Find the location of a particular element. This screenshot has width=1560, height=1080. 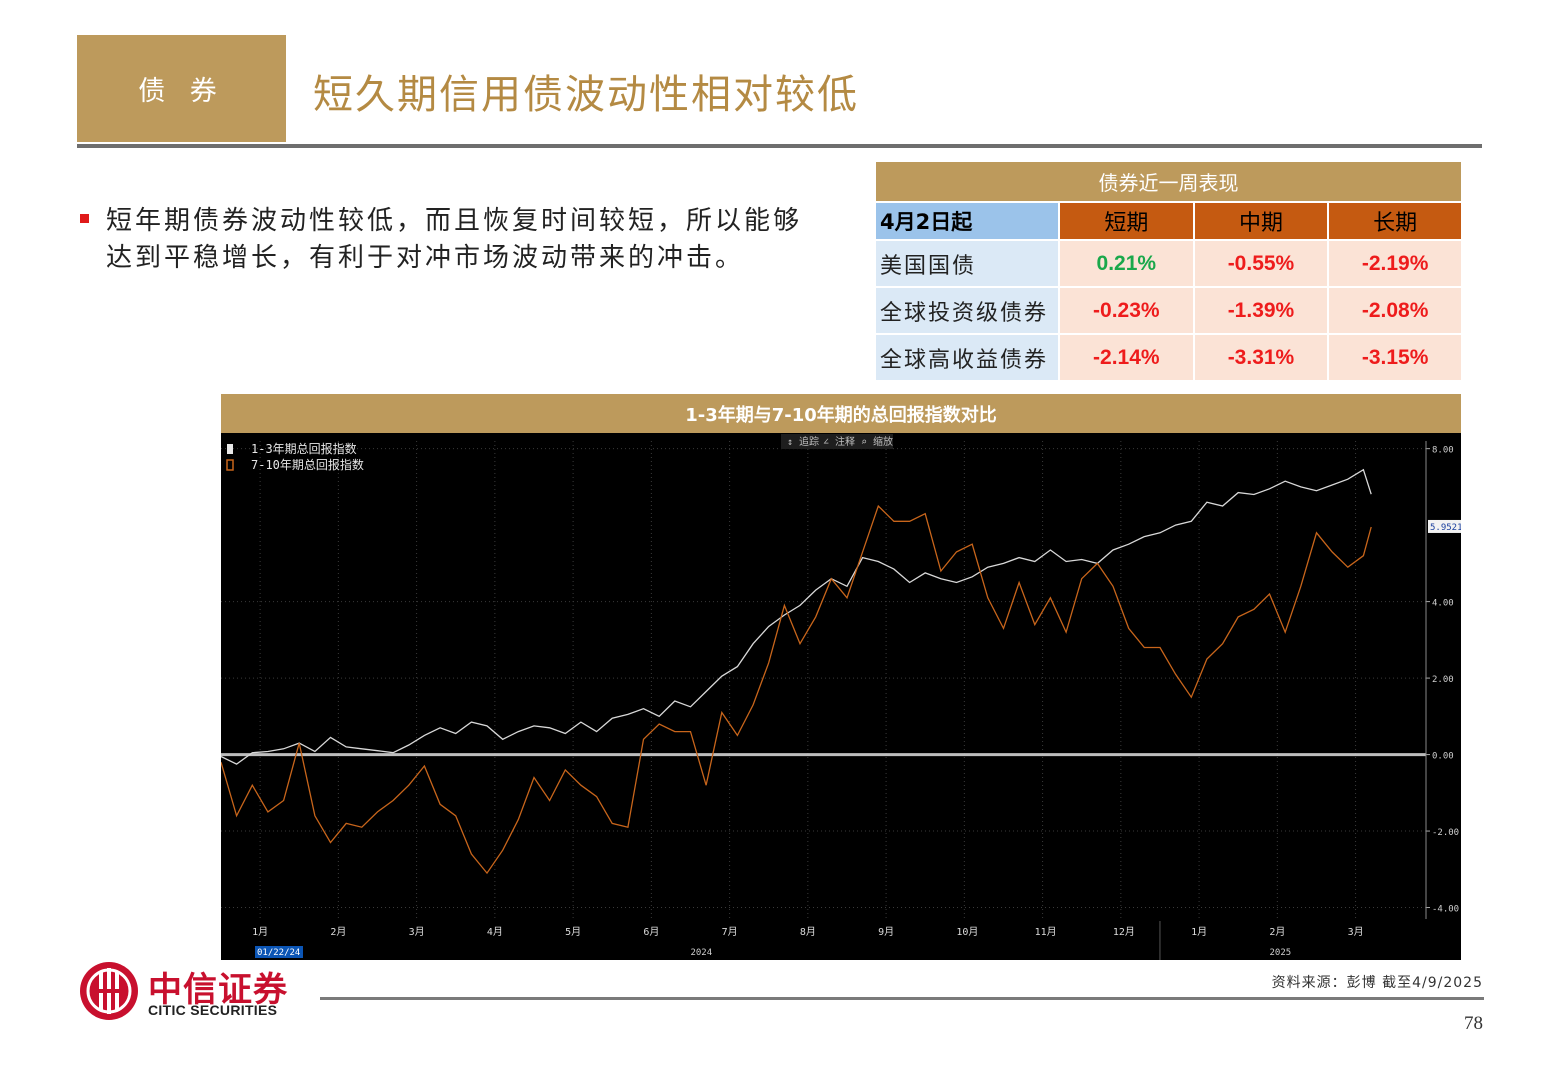

table-col-short: 短期 is located at coordinates (1126, 220).